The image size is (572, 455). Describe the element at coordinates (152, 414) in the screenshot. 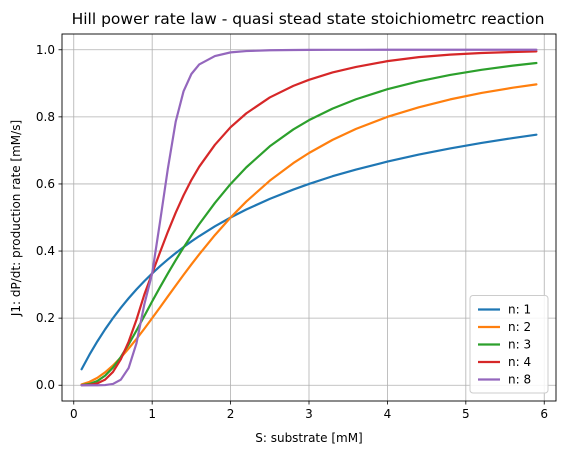

I see `x-tick-label: 1` at that location.